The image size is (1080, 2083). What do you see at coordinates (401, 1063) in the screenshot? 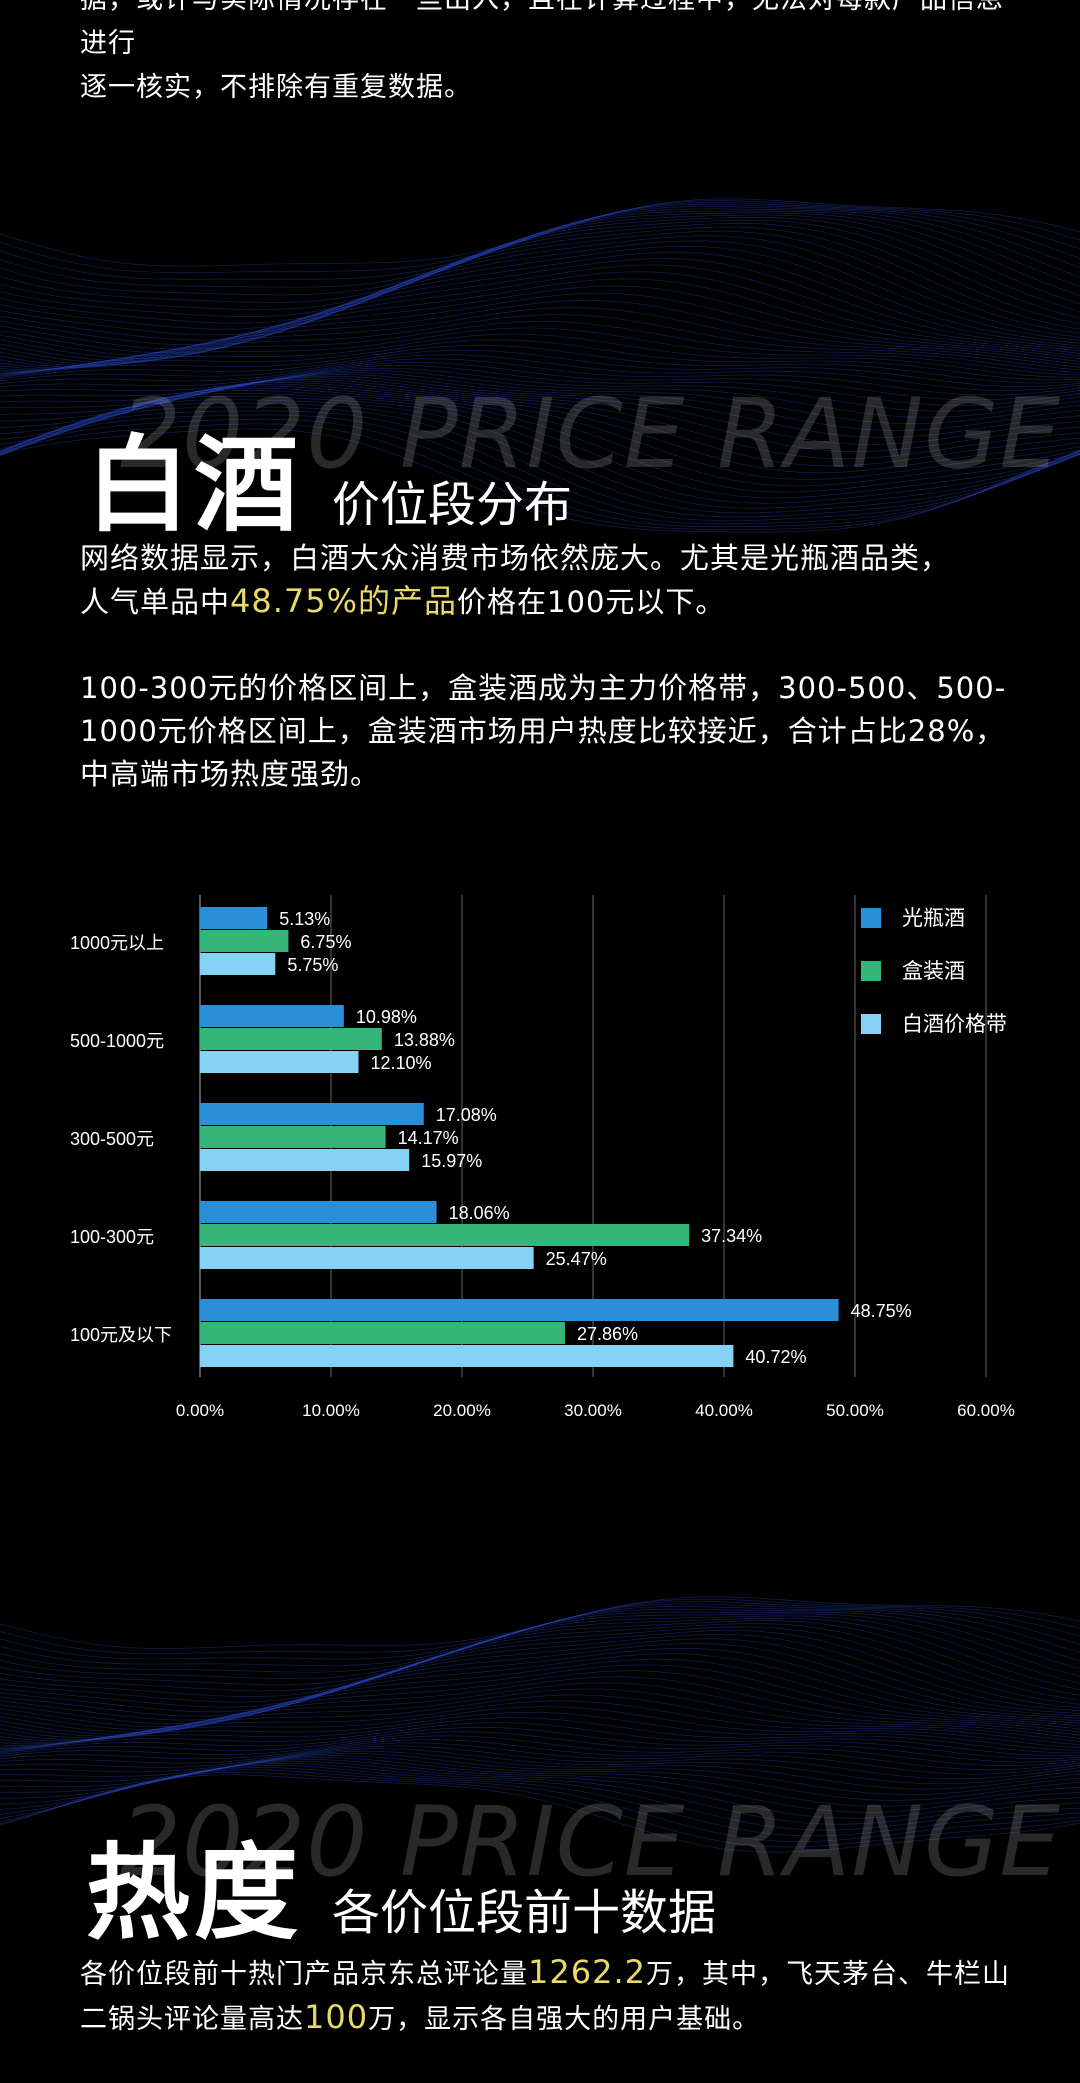
I see `bar-value-label: 12.10%` at bounding box center [401, 1063].